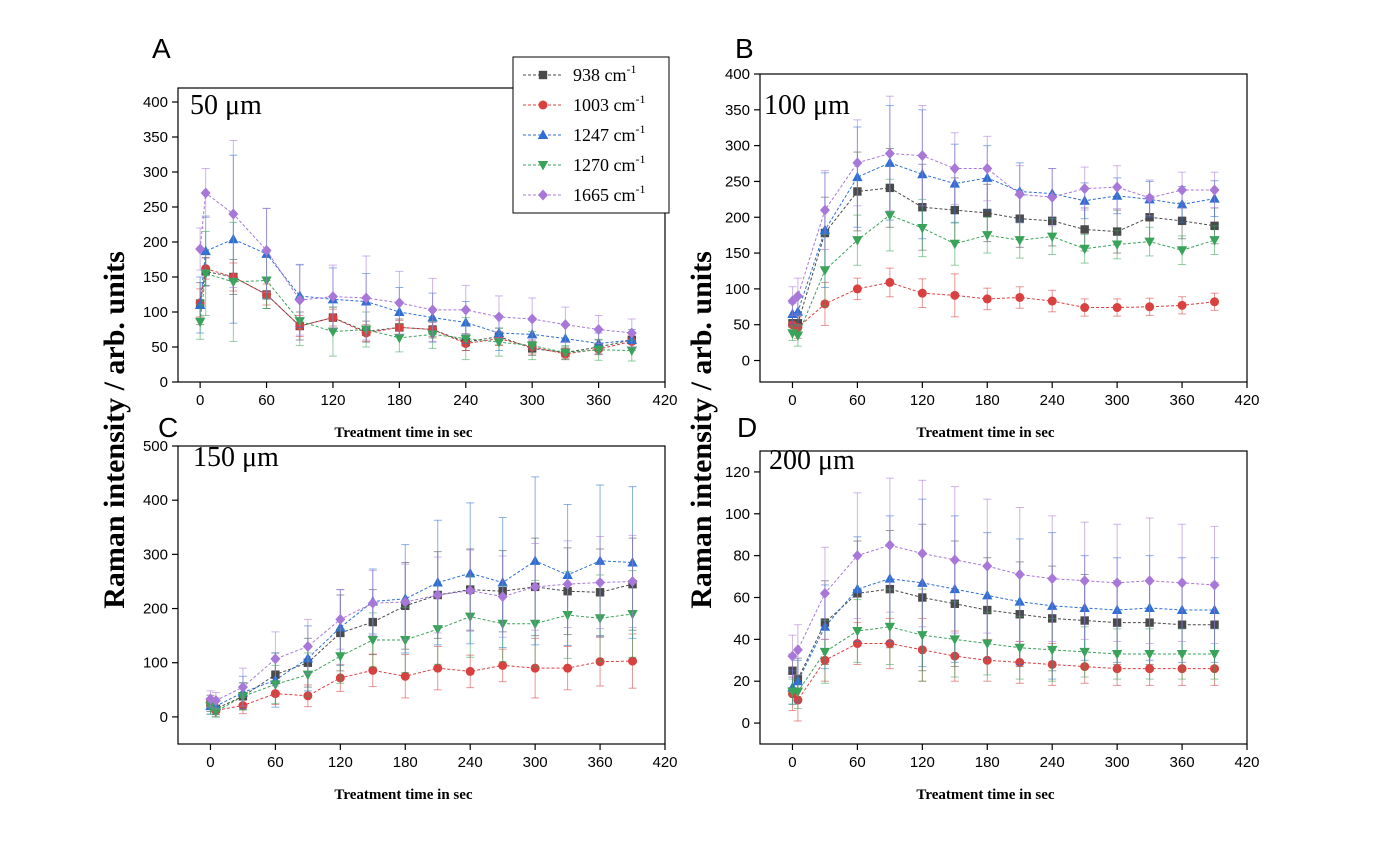  What do you see at coordinates (236, 457) in the screenshot?
I see `panel-size-label: 150 μm` at bounding box center [236, 457].